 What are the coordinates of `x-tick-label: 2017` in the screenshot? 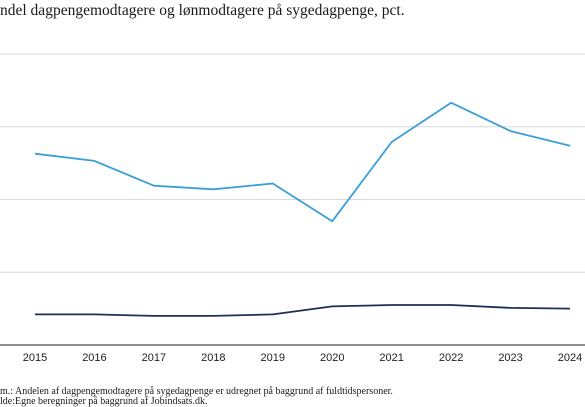 It's located at (154, 358).